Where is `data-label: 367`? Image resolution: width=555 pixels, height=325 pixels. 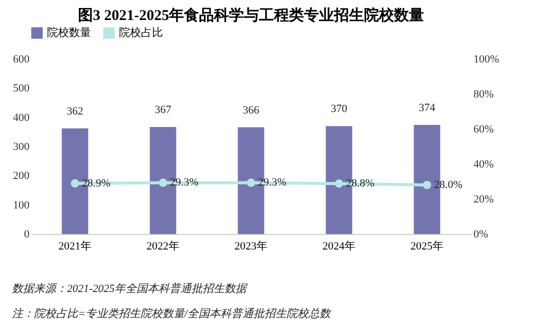
data-label: 367 is located at coordinates (163, 110).